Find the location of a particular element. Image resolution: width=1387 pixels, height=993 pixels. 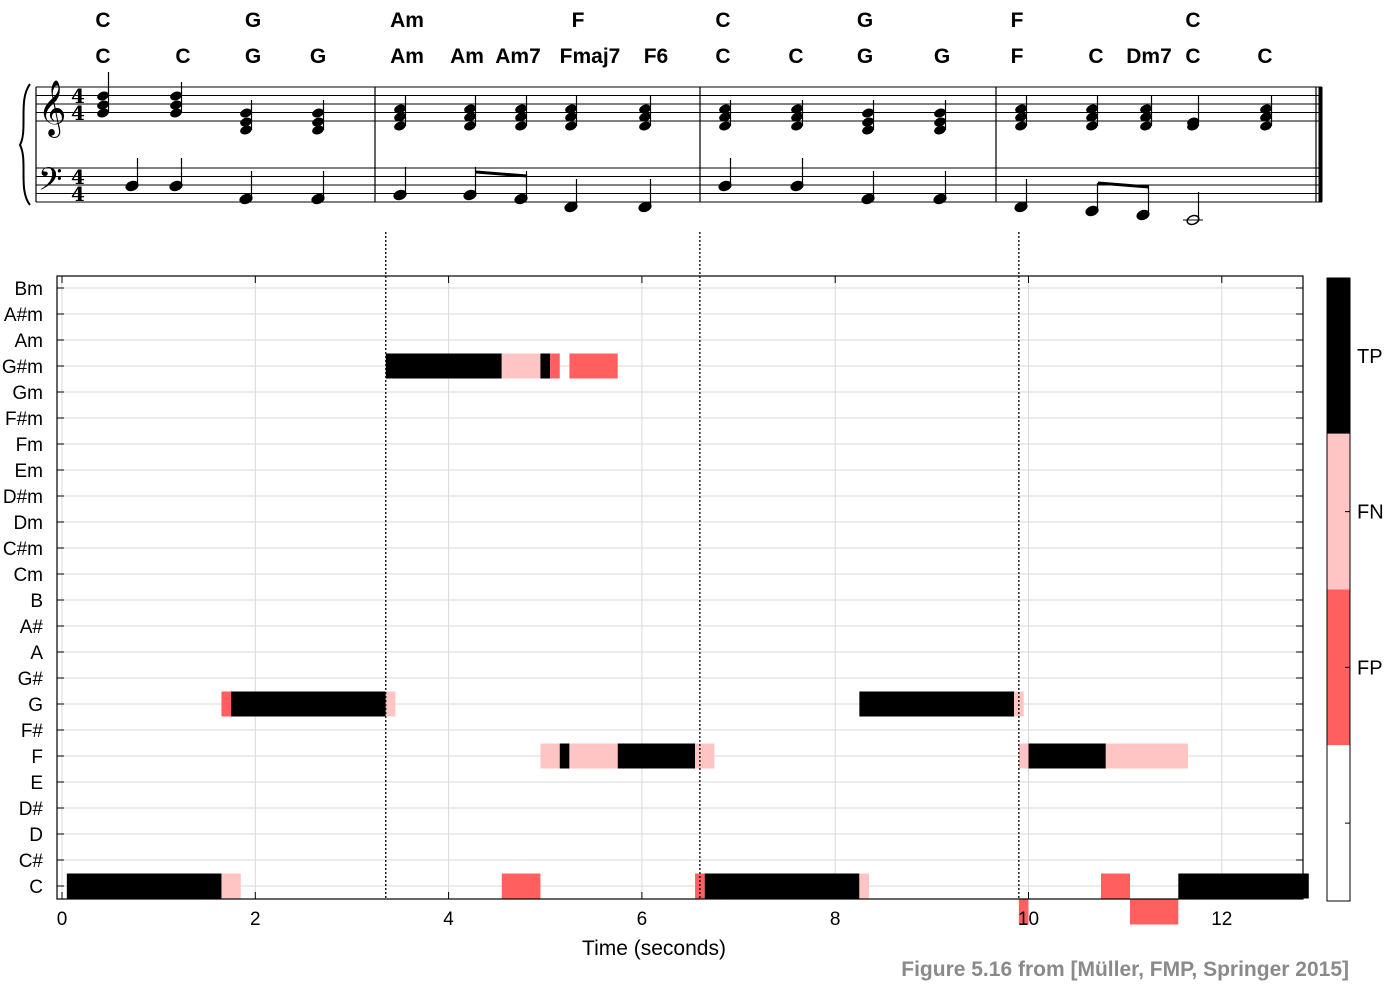

y-tick-label: Fm is located at coordinates (29, 445).